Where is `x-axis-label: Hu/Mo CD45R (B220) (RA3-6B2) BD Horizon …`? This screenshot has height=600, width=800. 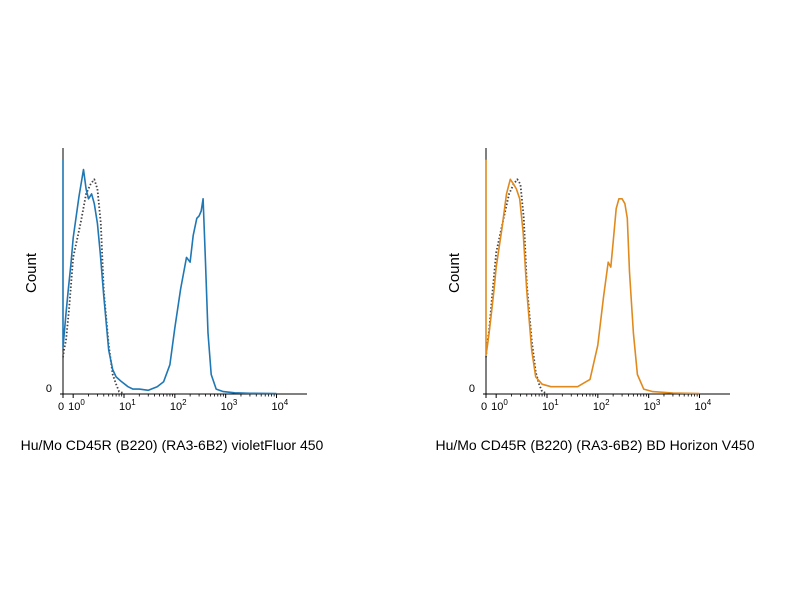 x-axis-label: Hu/Mo CD45R (B220) (RA3-6B2) BD Horizon … is located at coordinates (594, 445).